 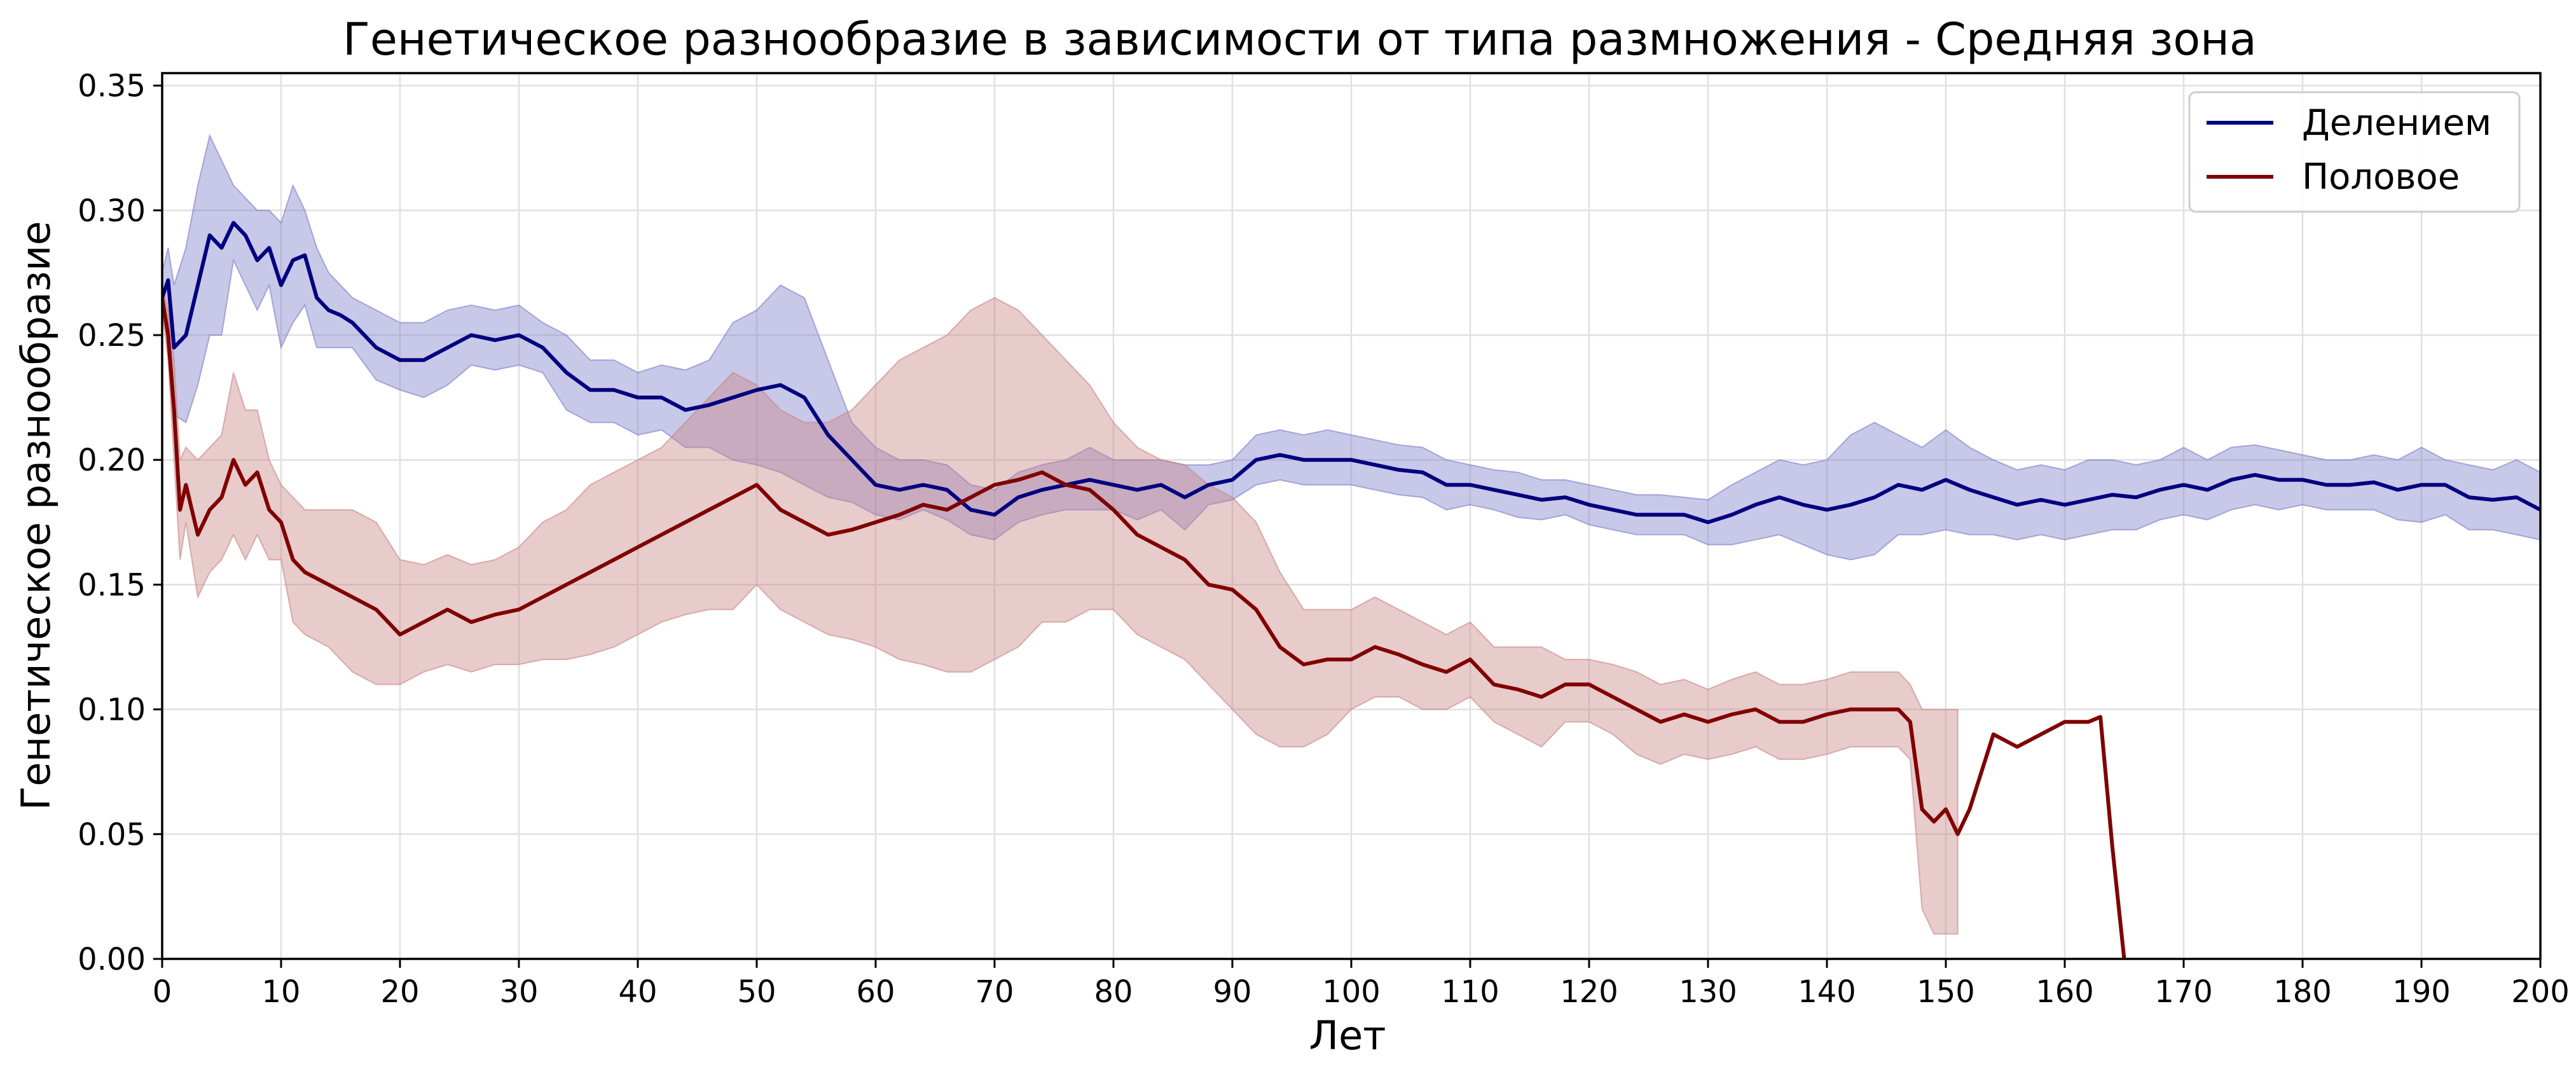 I want to click on x-tick-label: 120, so click(x=1589, y=992).